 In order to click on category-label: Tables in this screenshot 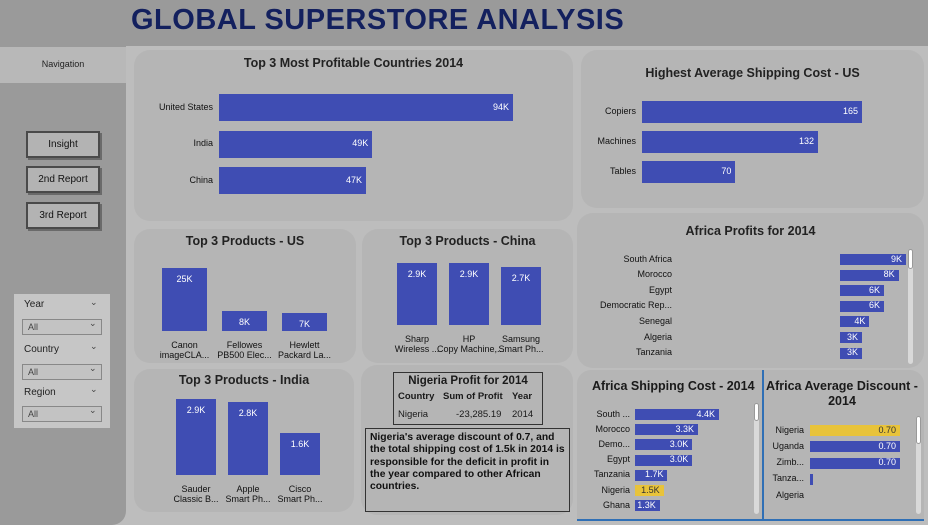, I will do `click(622, 171)`.